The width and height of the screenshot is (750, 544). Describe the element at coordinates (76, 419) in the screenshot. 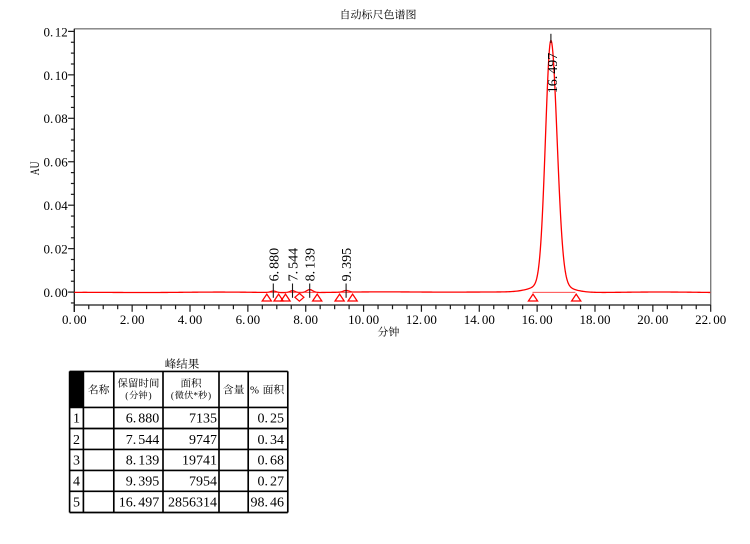

I see `svg-text: 1` at that location.